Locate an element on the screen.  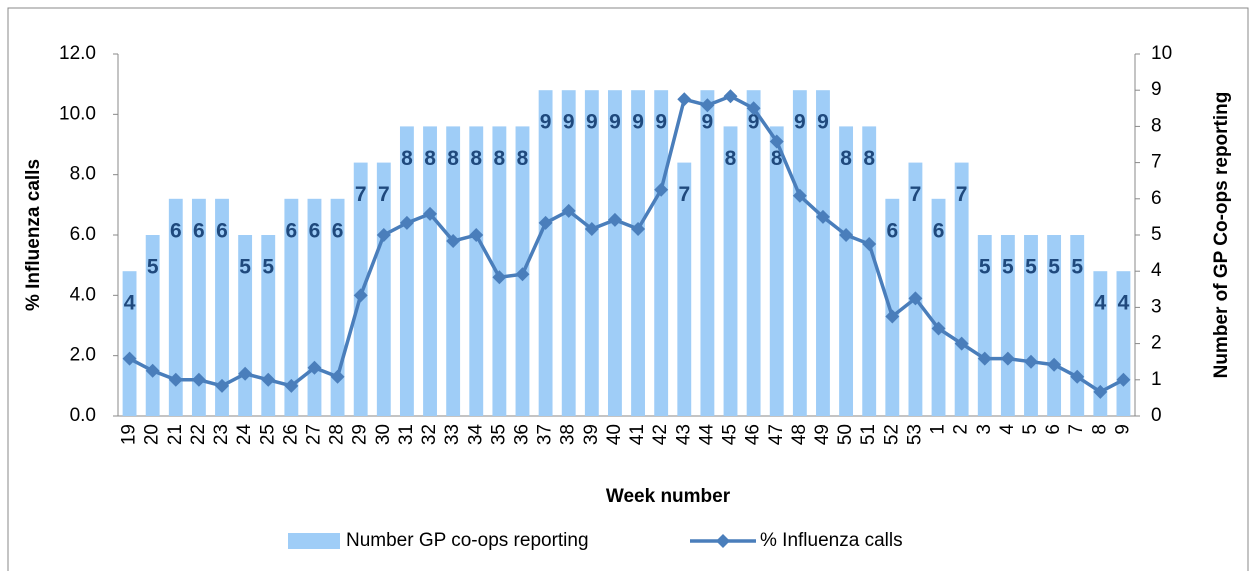
x-tick-label: 4 is located at coordinates (1007, 429).